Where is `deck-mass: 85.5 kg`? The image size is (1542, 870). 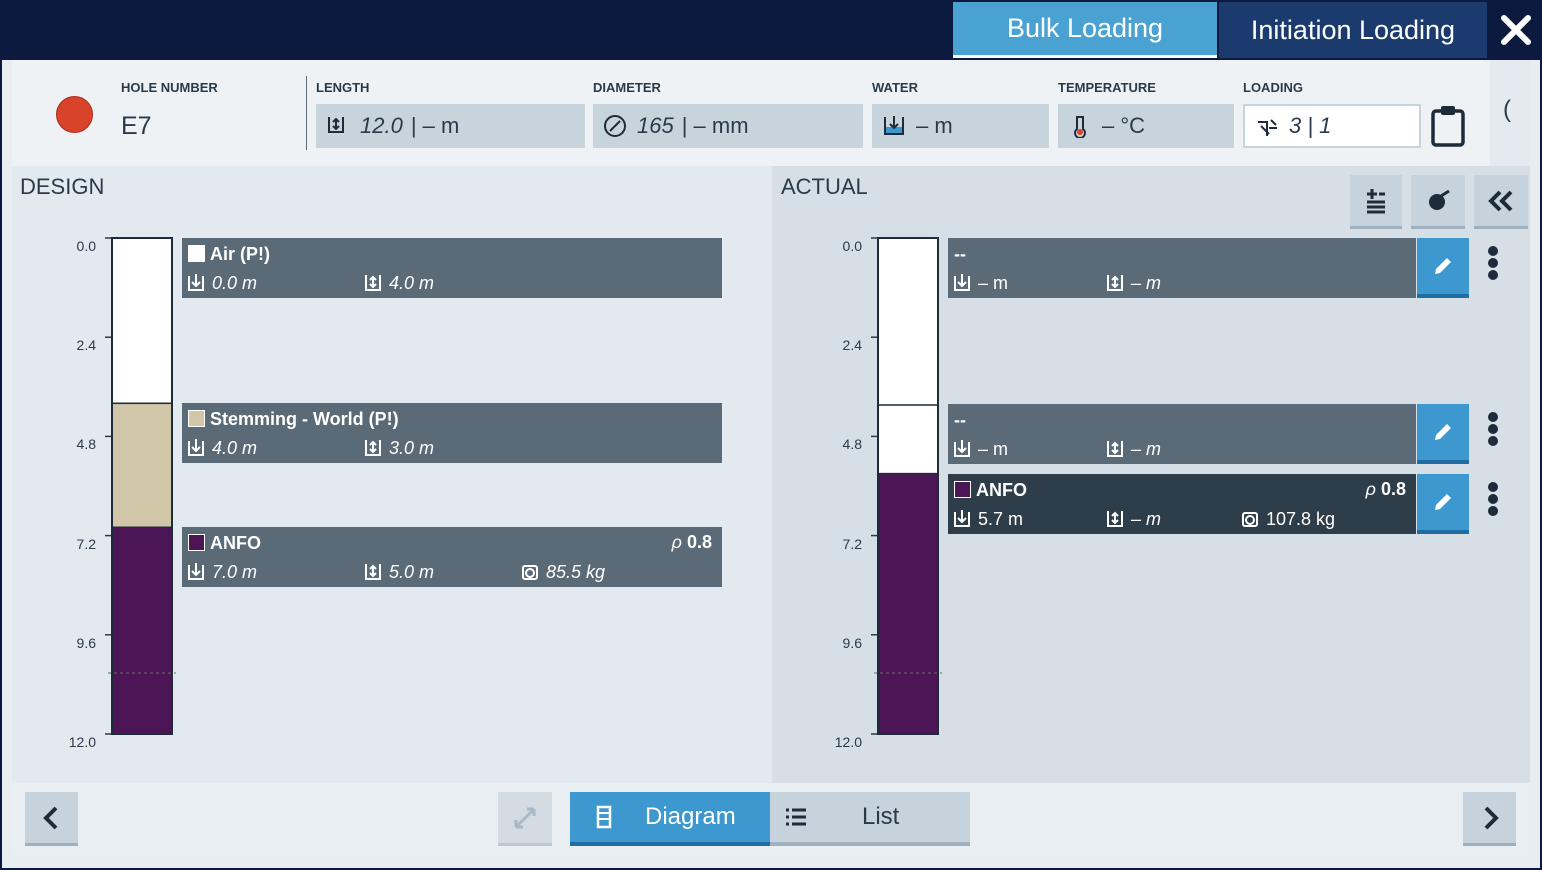
deck-mass: 85.5 kg is located at coordinates (576, 572).